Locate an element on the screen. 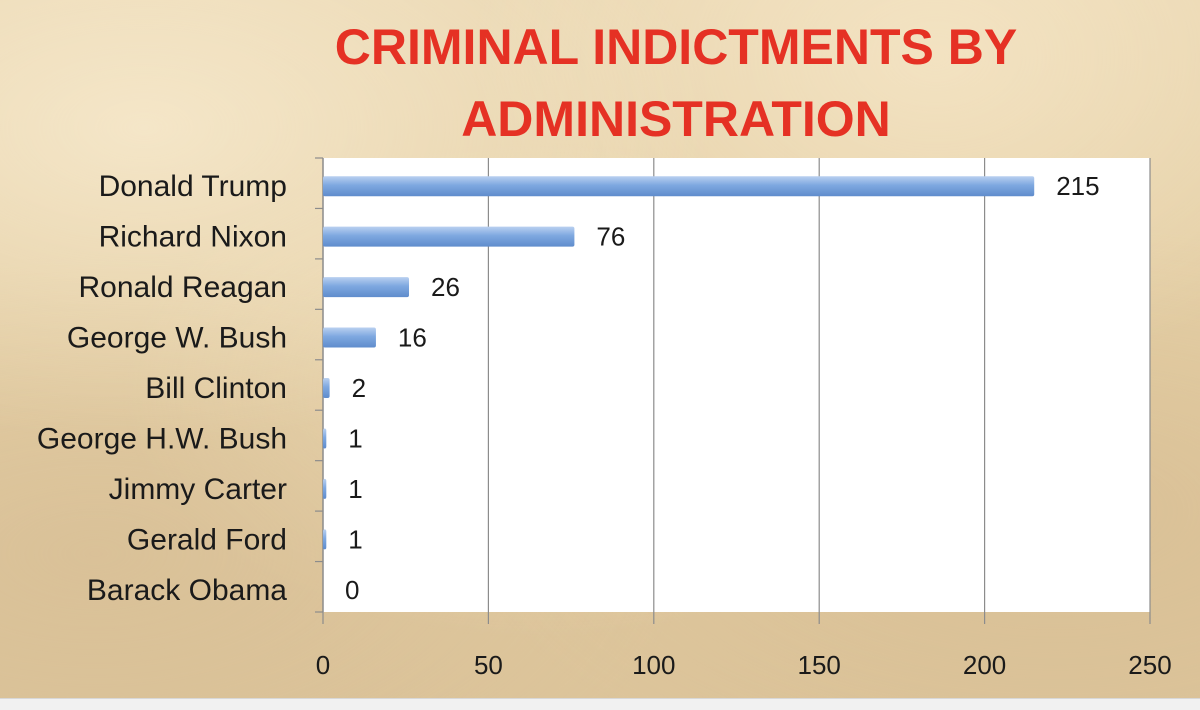  data-label: 16 is located at coordinates (412, 338).